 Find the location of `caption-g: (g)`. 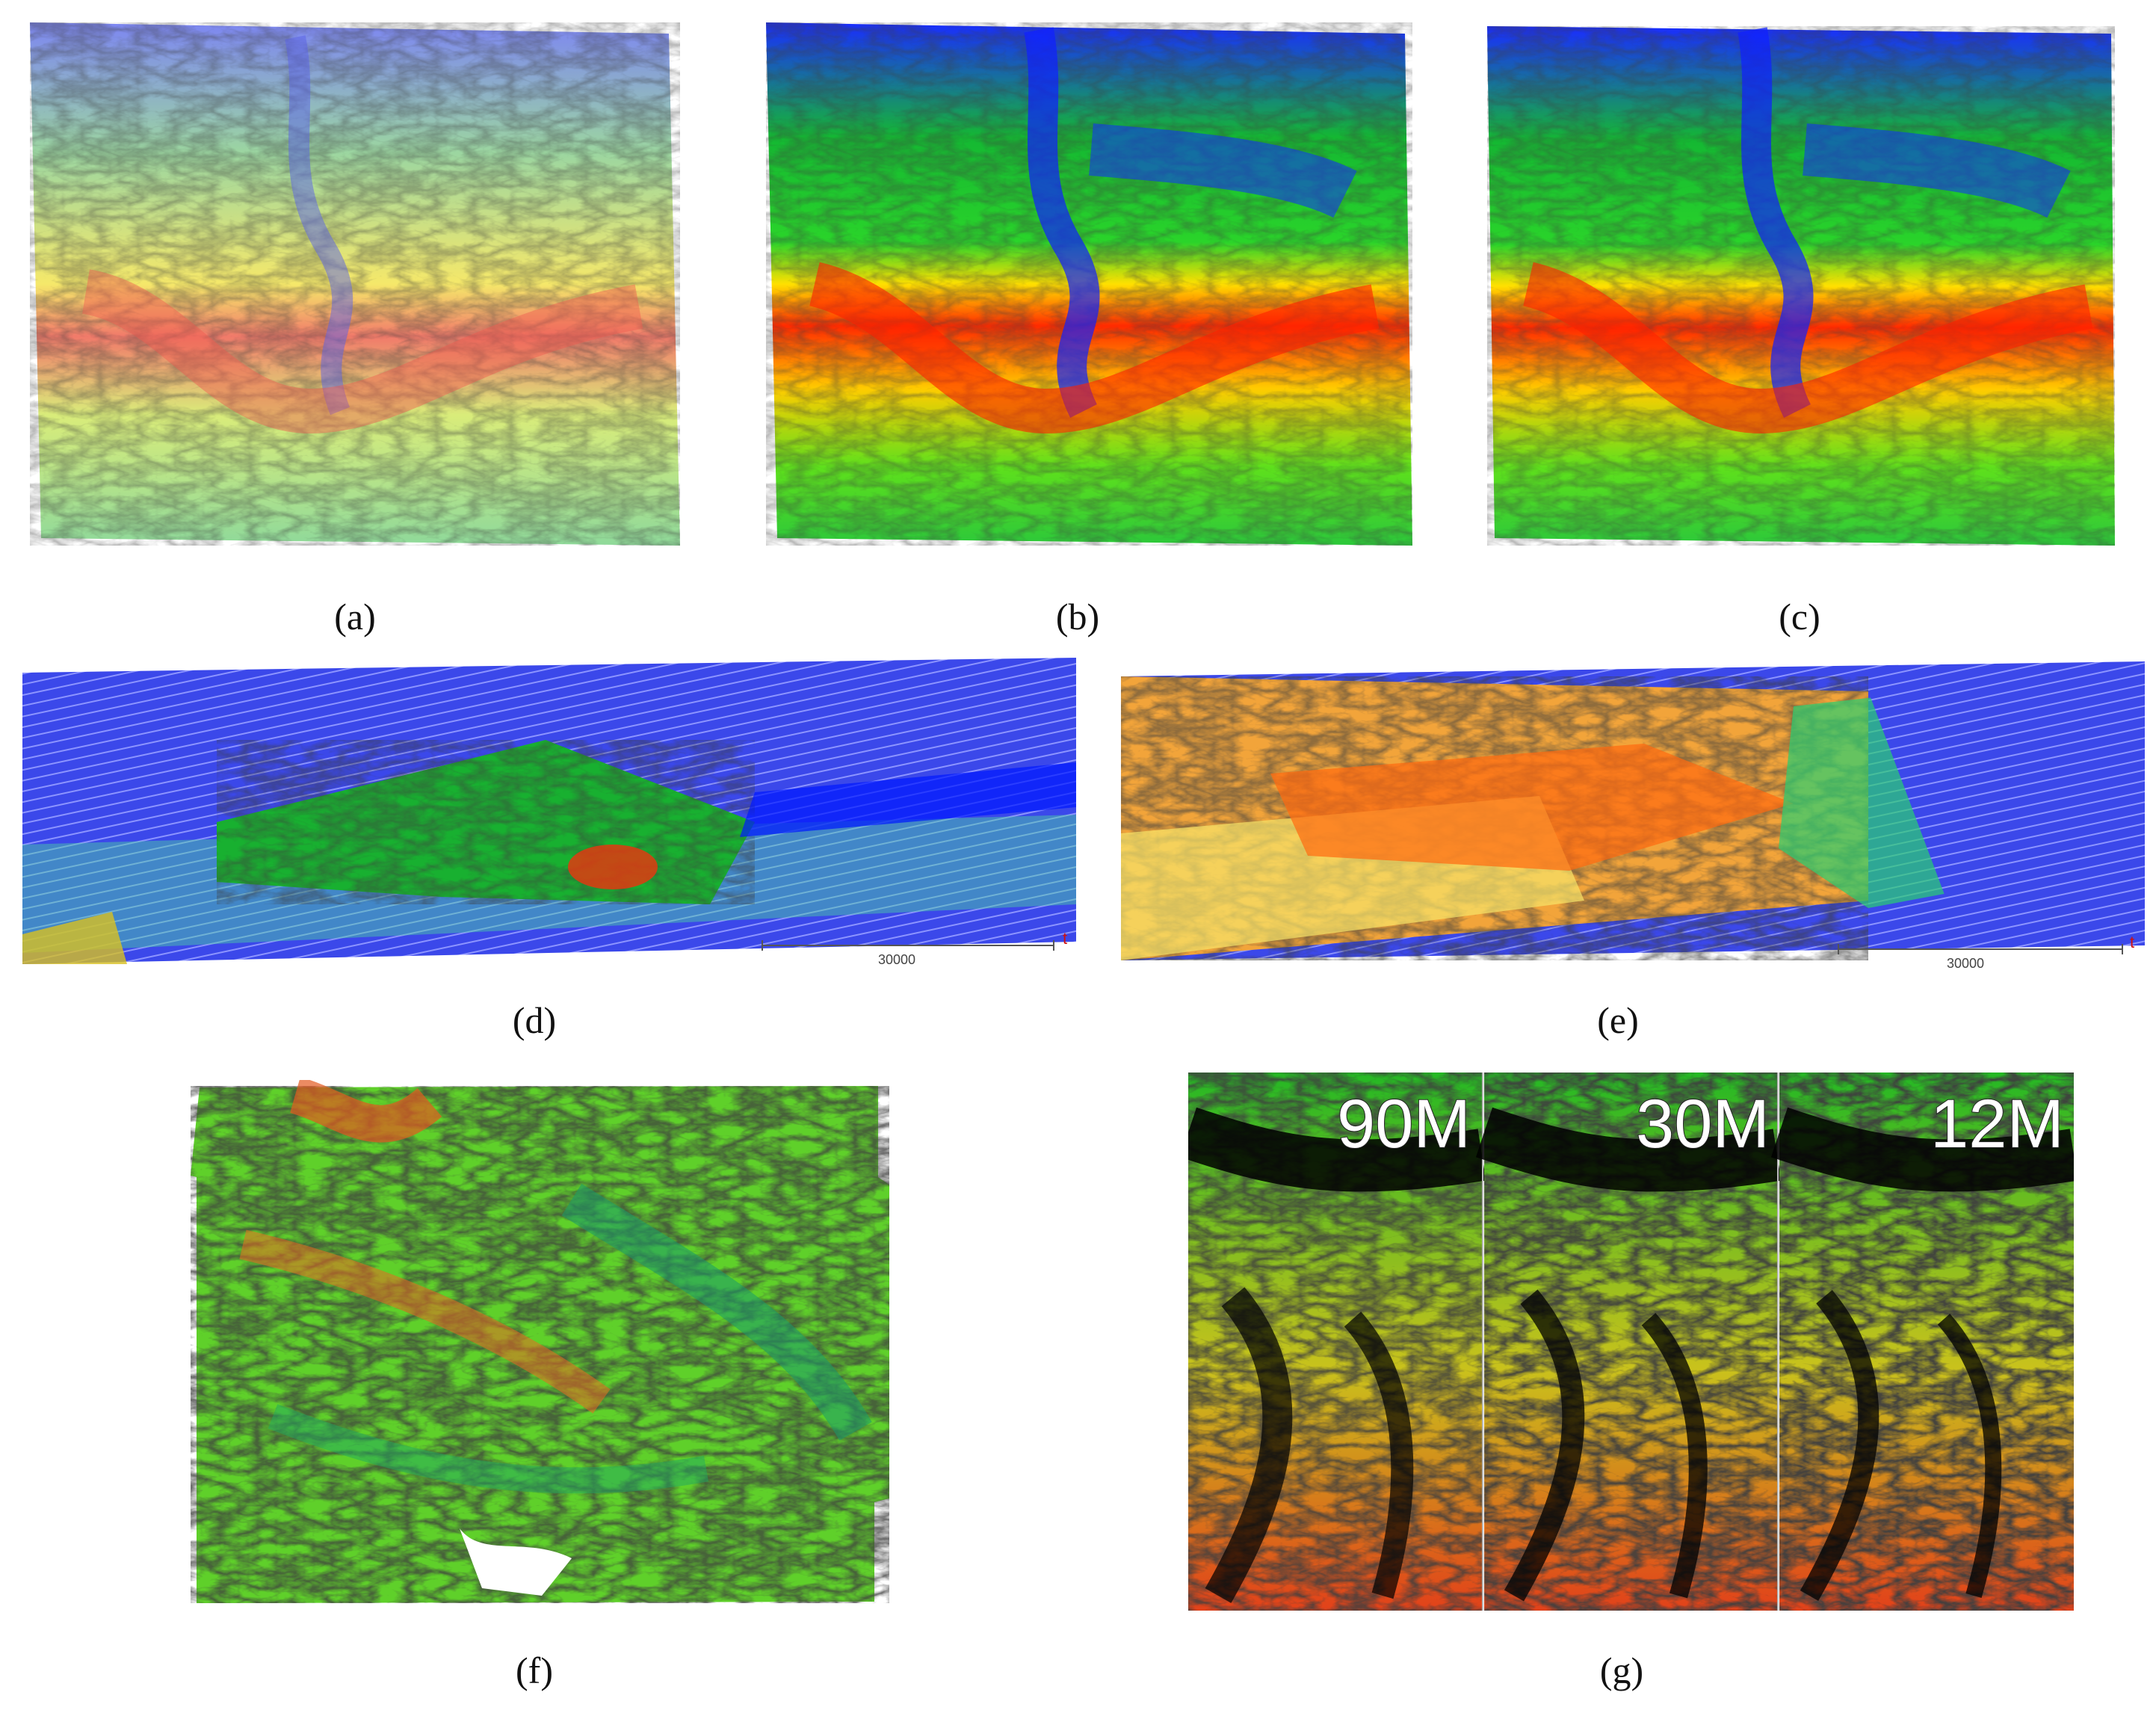

caption-g: (g) is located at coordinates (1621, 1670).